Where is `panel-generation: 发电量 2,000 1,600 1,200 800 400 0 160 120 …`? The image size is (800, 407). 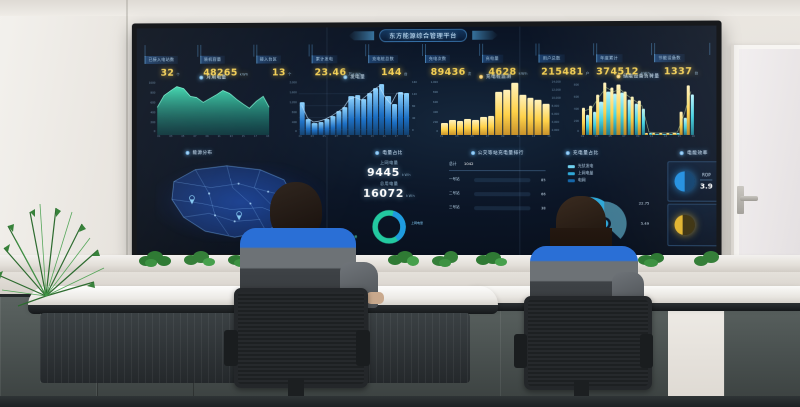 panel-generation: 发电量 2,000 1,600 1,200 800 400 0 160 120 … is located at coordinates (354, 109).